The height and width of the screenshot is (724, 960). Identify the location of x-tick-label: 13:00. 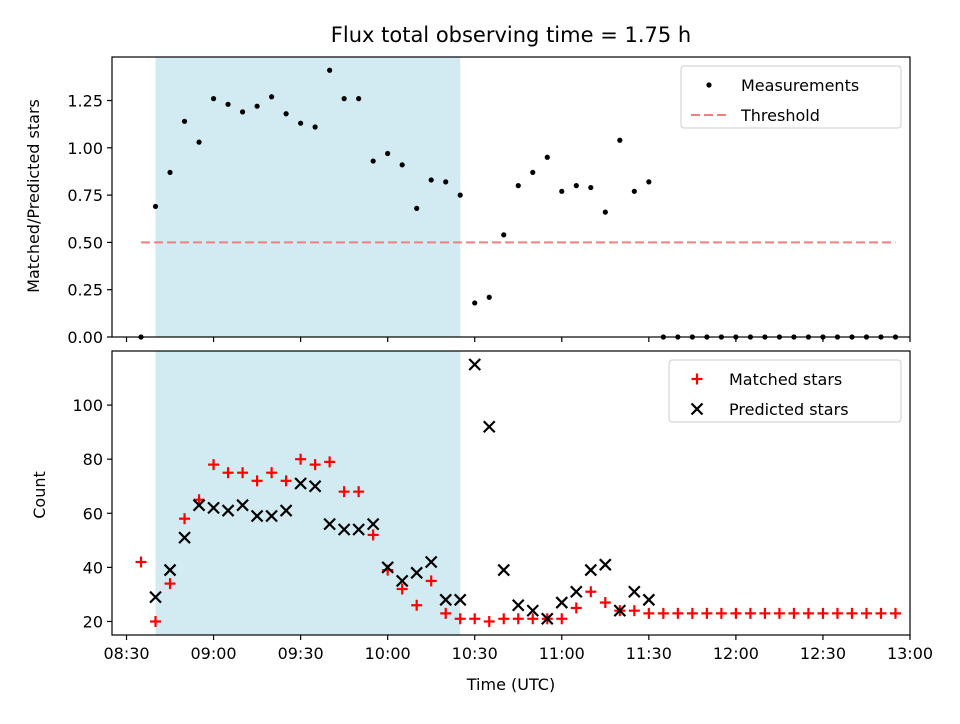
(910, 653).